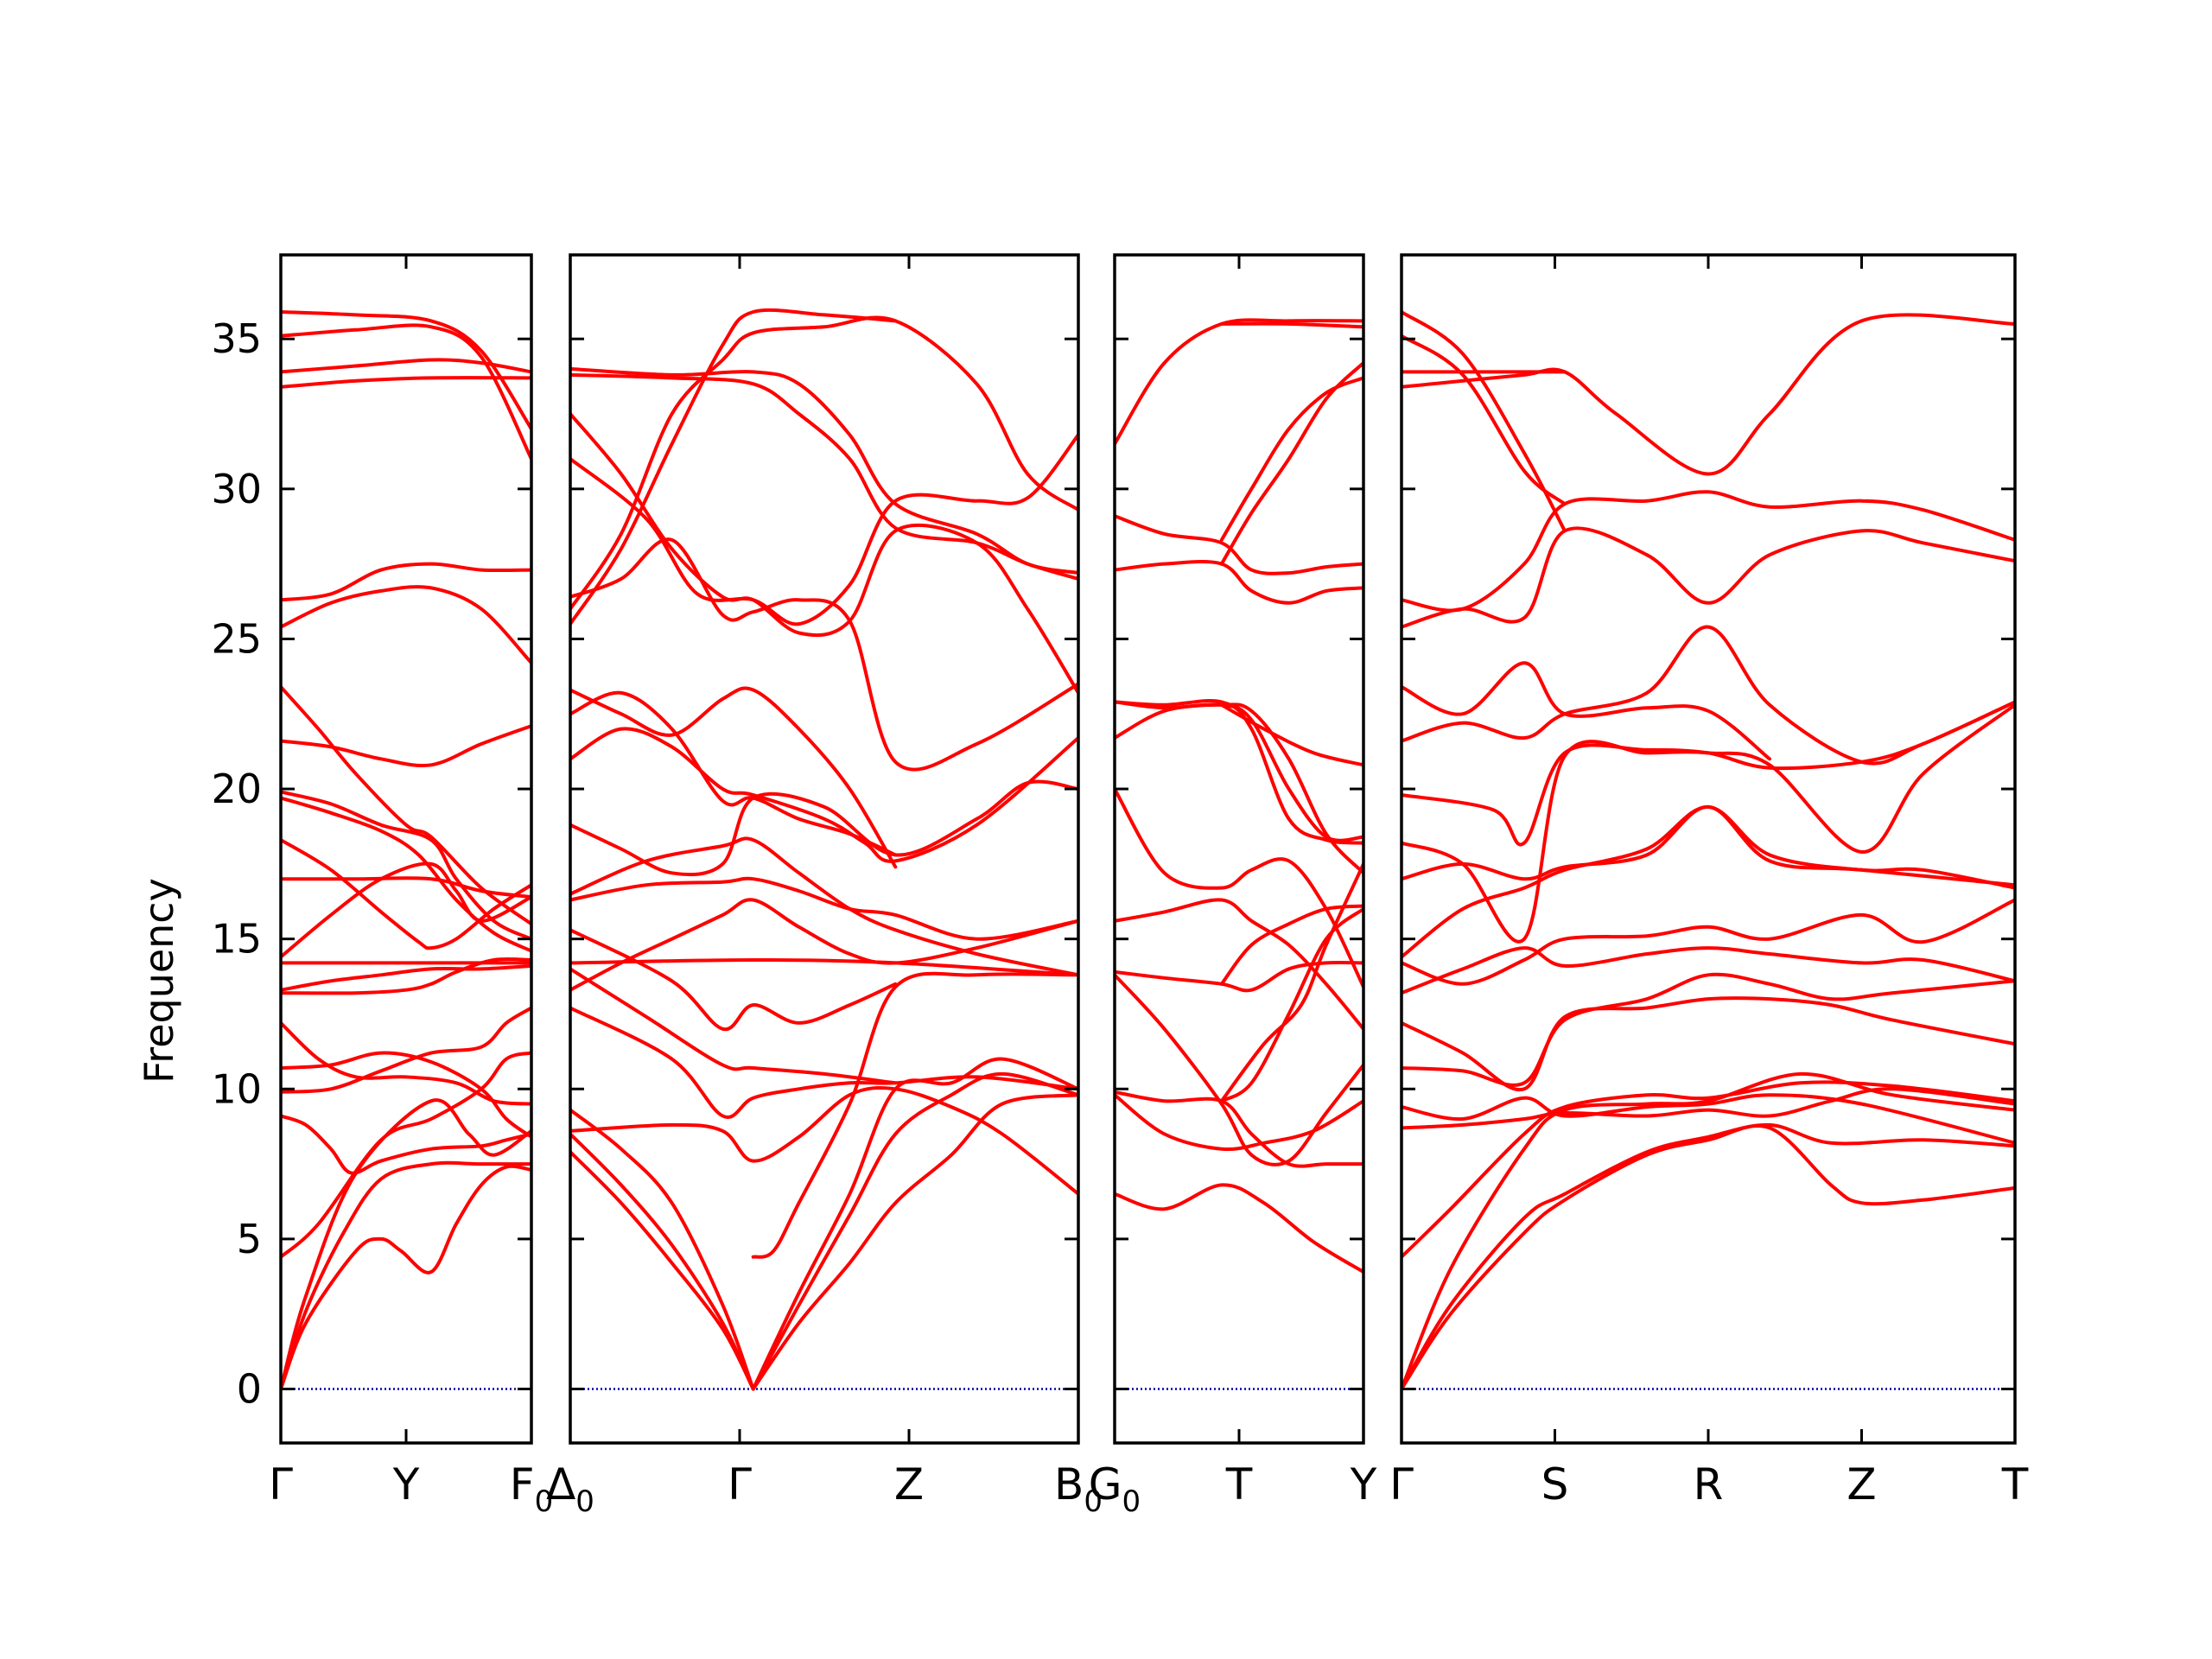 This screenshot has height=1659, width=2212. What do you see at coordinates (1078, 1489) in the screenshot?
I see `x-tick-label: B0` at bounding box center [1078, 1489].